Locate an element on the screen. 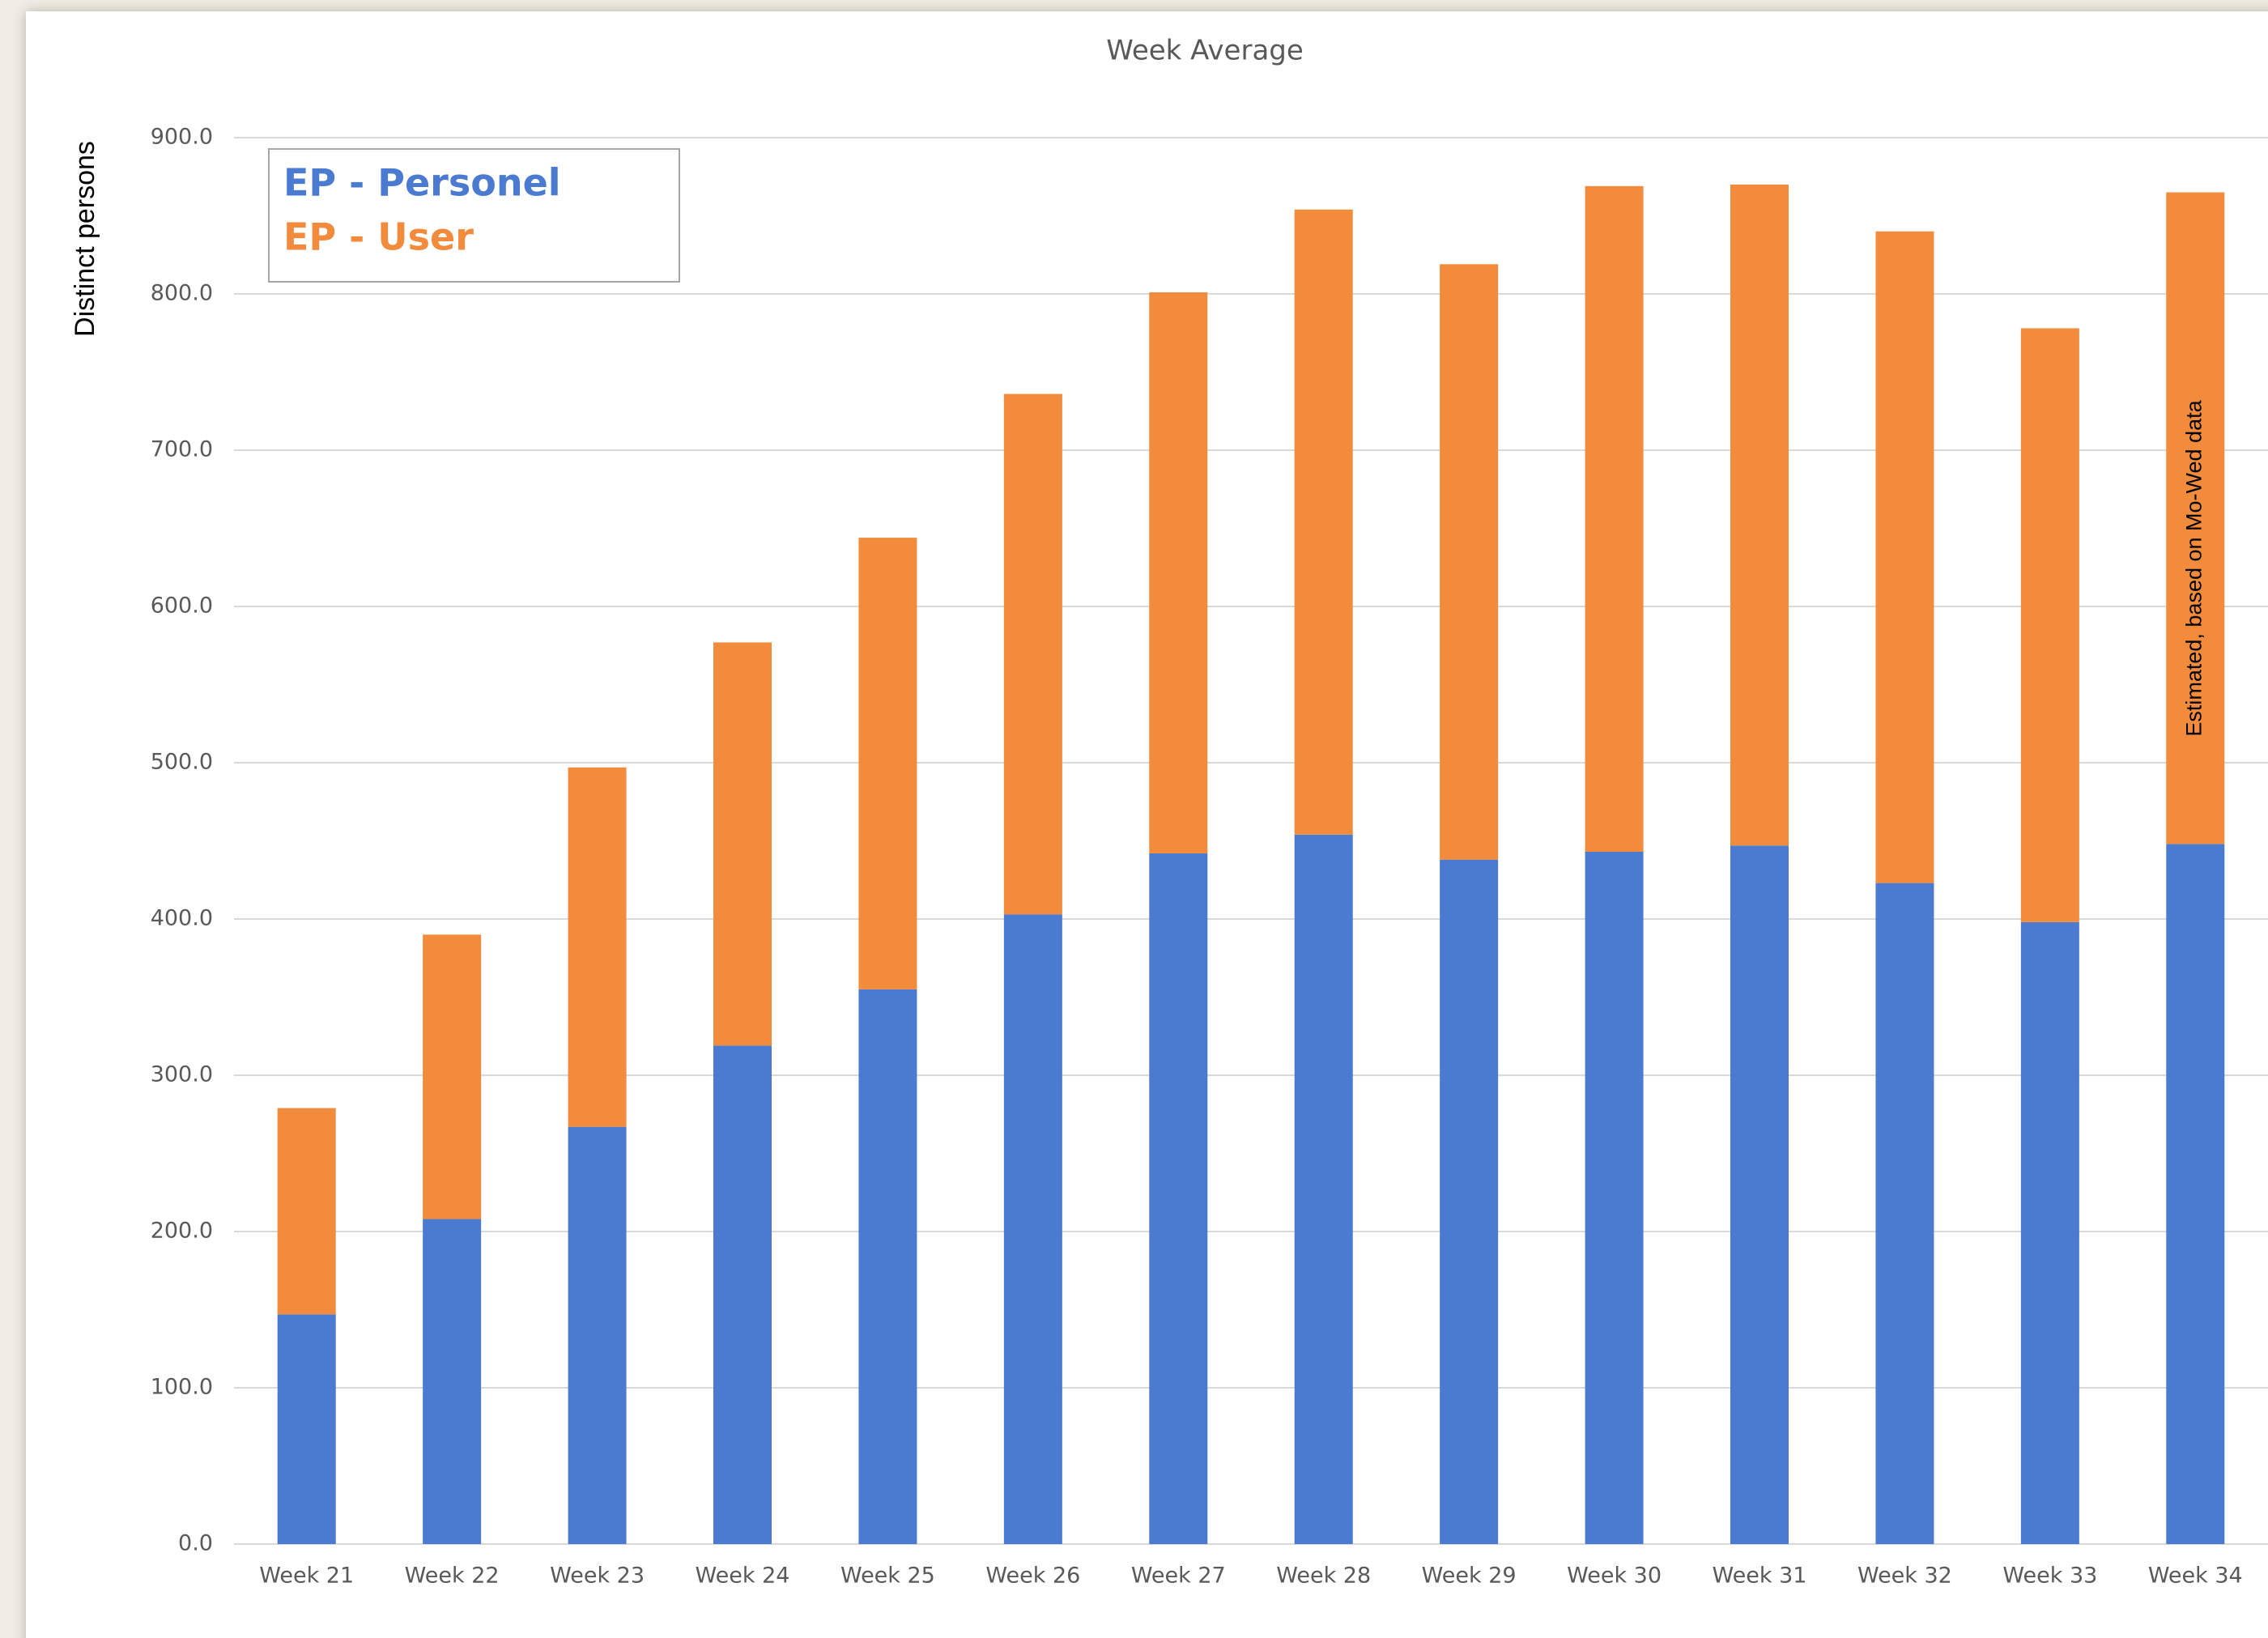  x-tick-label: Week 26 is located at coordinates (1032, 1576).